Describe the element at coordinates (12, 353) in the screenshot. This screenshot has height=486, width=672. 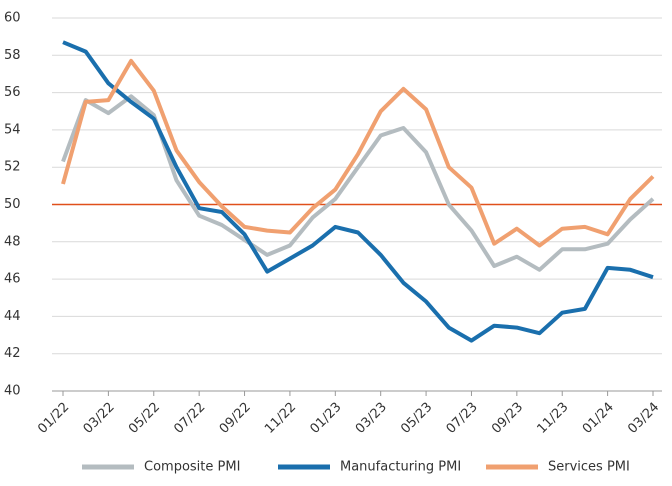
I see `y-tick-label: 42` at that location.